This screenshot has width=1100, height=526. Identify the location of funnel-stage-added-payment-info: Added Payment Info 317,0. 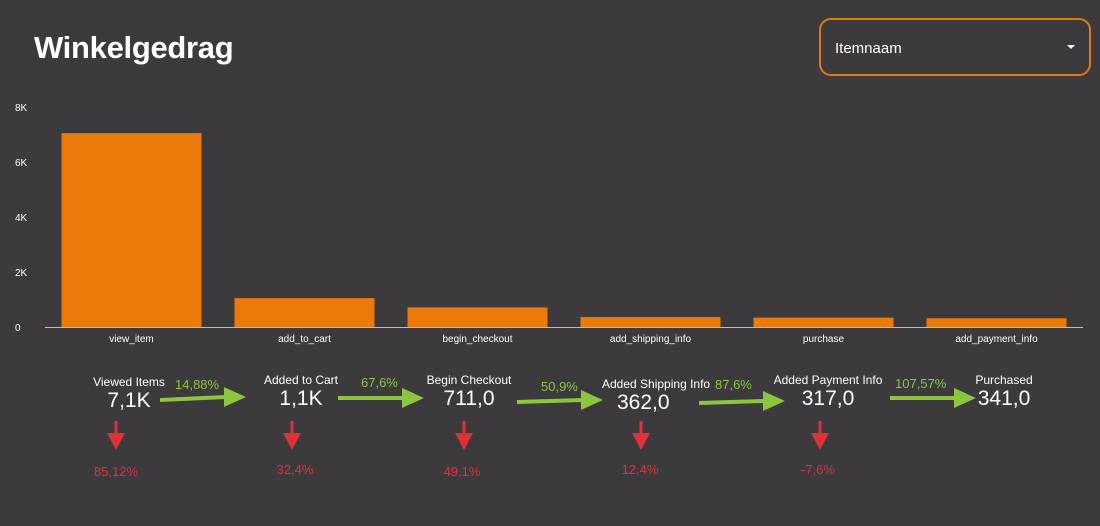
(828, 392).